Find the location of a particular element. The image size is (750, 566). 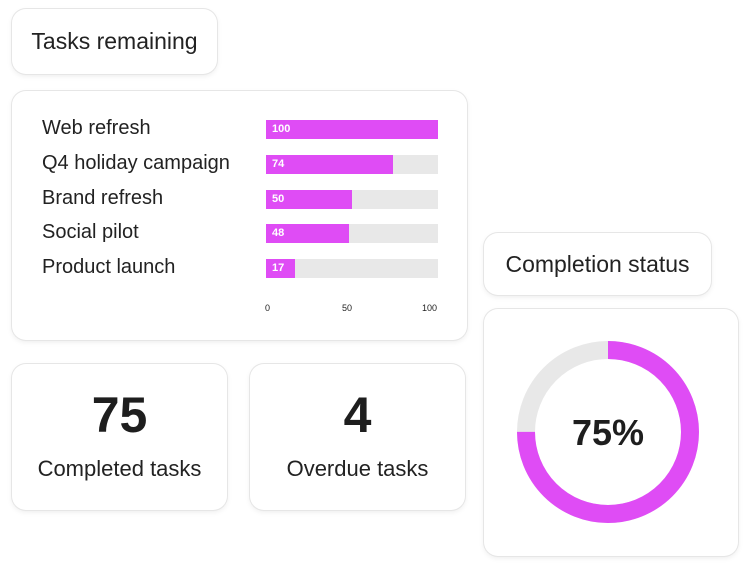

bar-track: 100 is located at coordinates (352, 129).